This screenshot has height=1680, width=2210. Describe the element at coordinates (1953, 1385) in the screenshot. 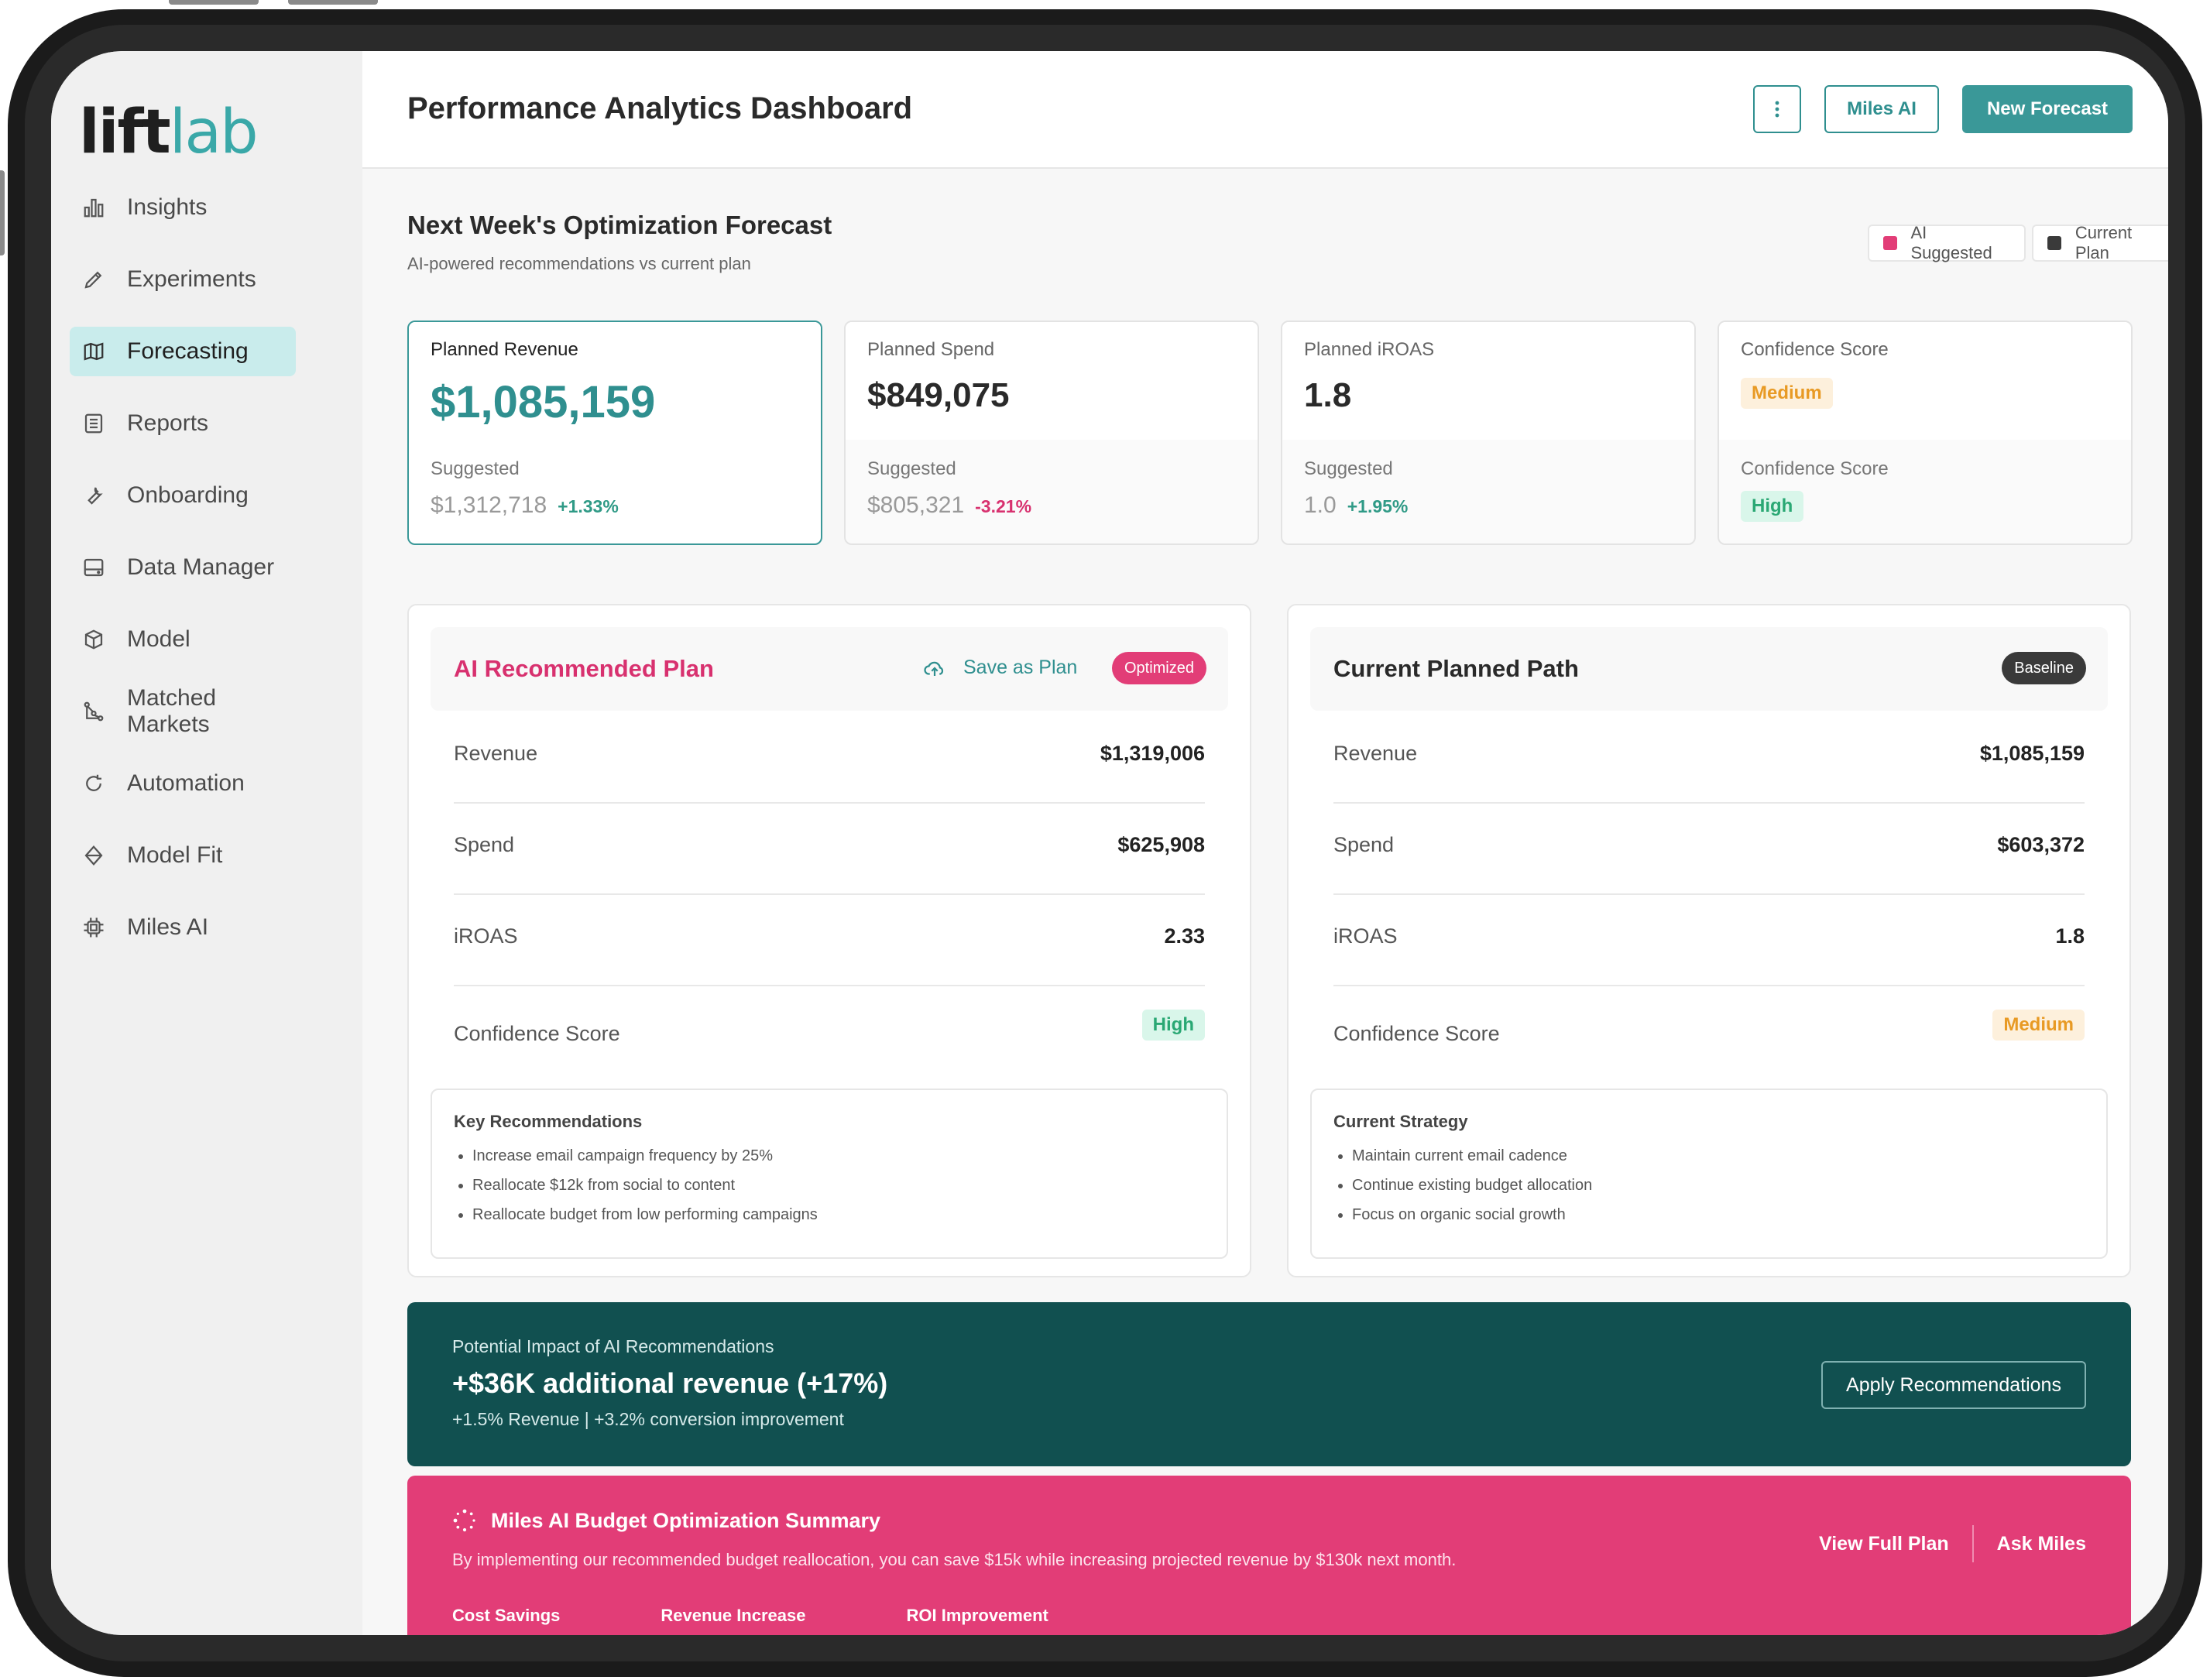

I see `apply-recommendations-button: Apply Recommendations` at that location.